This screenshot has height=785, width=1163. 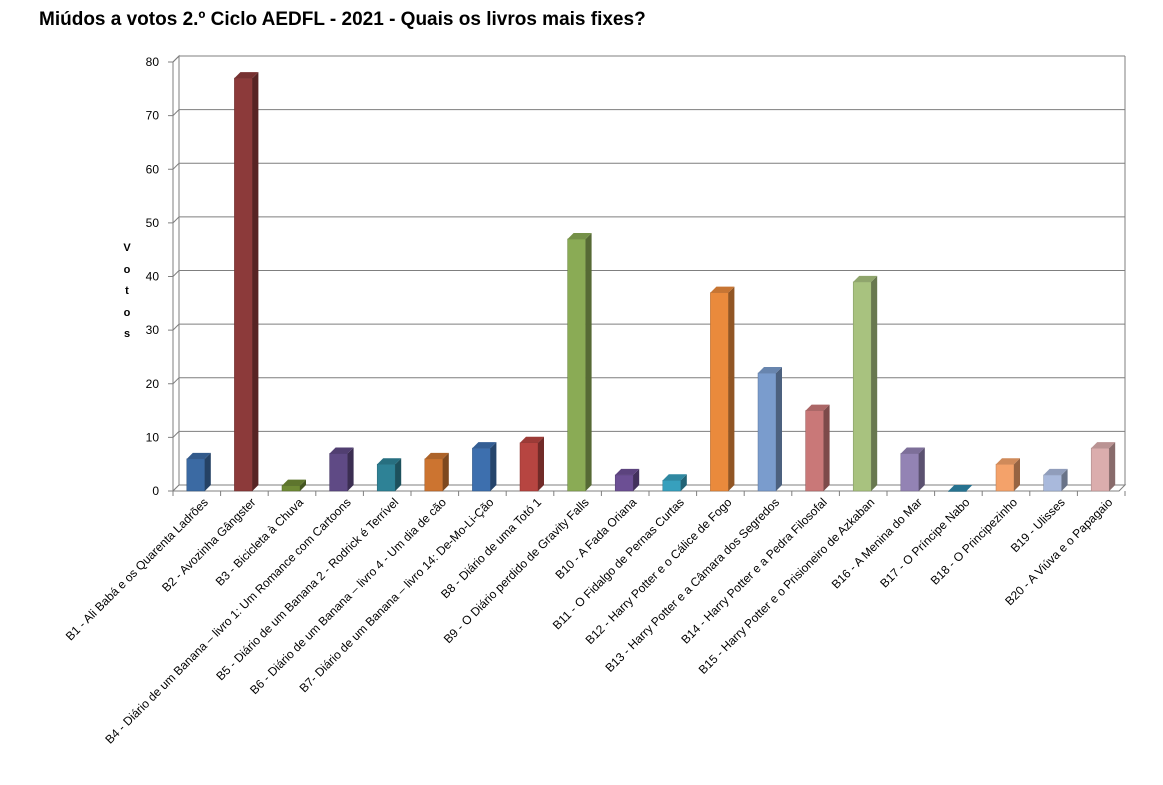 What do you see at coordinates (176, 272) in the screenshot?
I see `y-axis` at bounding box center [176, 272].